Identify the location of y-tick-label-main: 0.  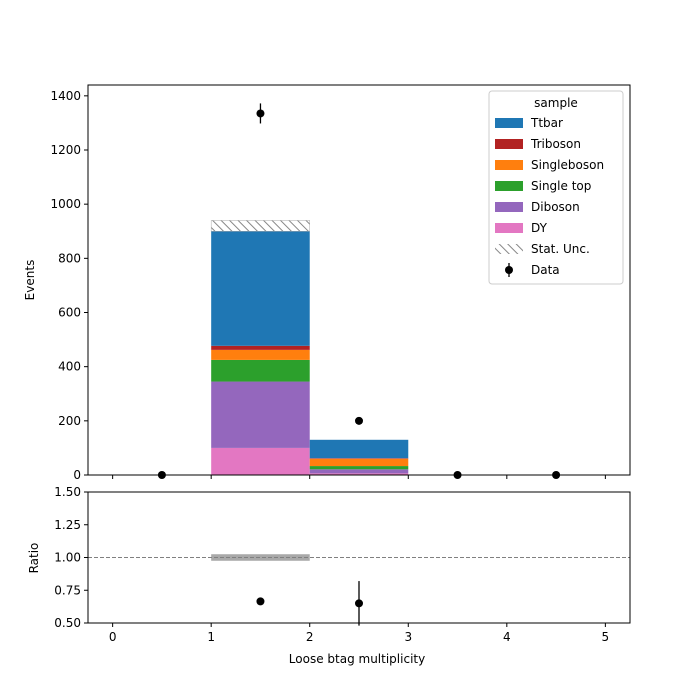
(77, 475).